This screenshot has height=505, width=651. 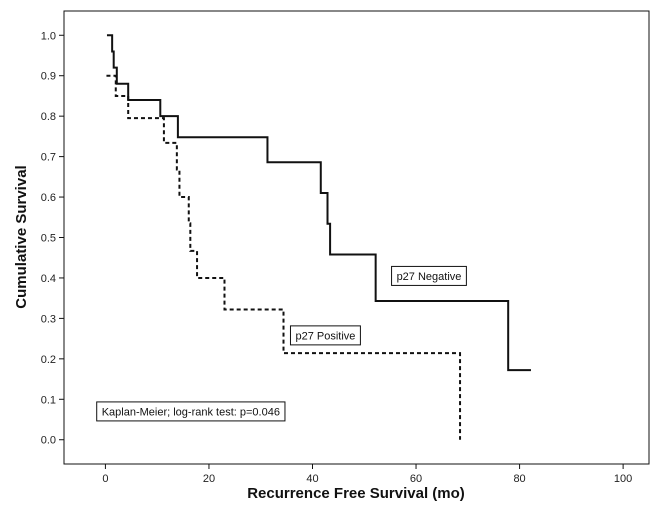 What do you see at coordinates (209, 479) in the screenshot?
I see `x-tick-label: 20` at bounding box center [209, 479].